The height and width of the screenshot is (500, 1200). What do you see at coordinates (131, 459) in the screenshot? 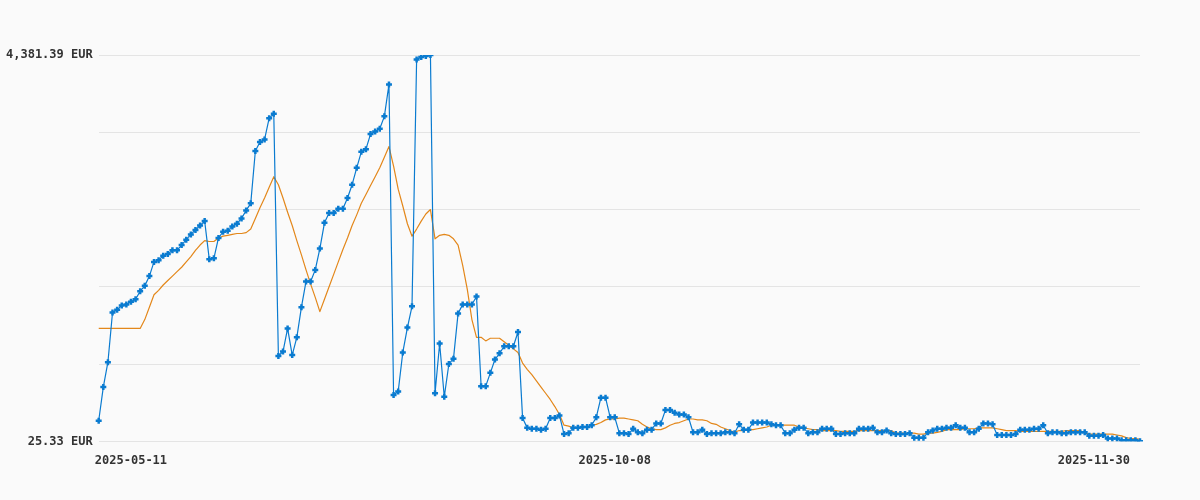
I see `x-tick-label: 2025-05-11` at bounding box center [131, 459].